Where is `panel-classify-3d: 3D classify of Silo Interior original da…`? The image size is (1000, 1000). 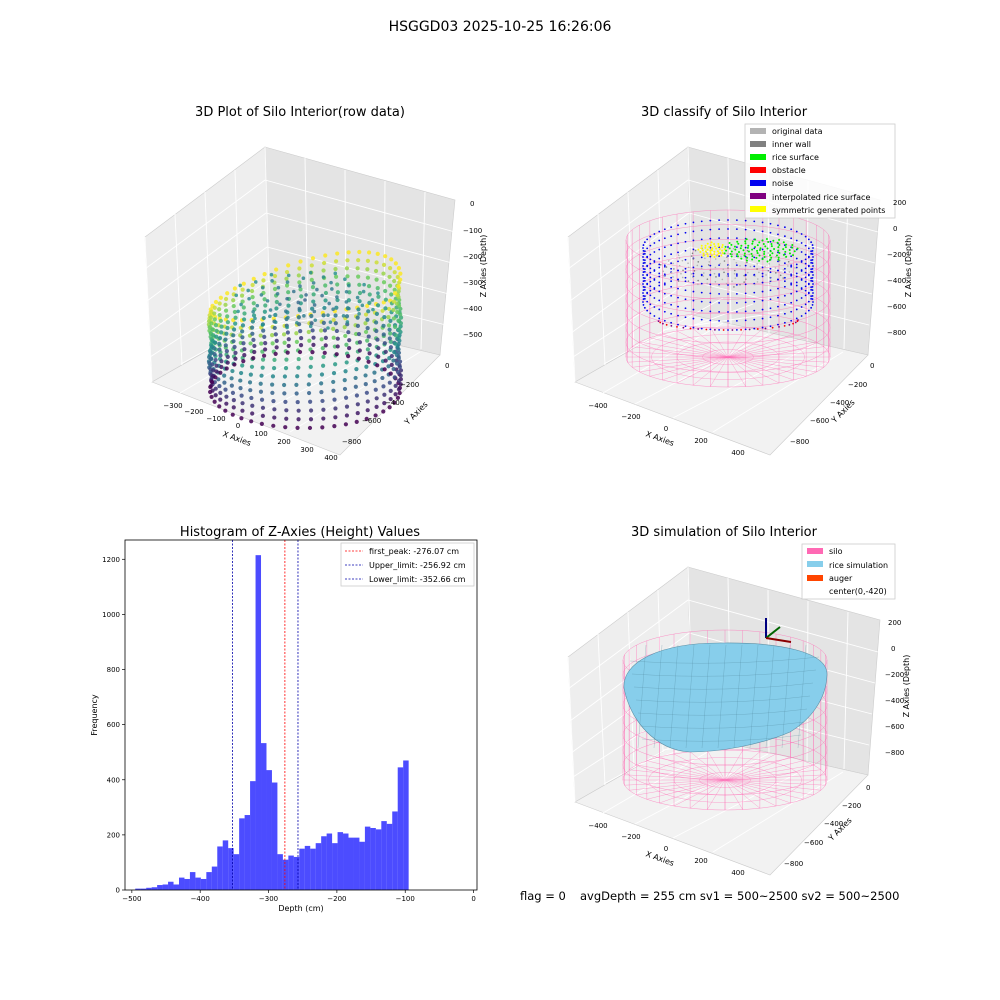
panel-classify-3d: 3D classify of Silo Interior original da… is located at coordinates (740, 281).